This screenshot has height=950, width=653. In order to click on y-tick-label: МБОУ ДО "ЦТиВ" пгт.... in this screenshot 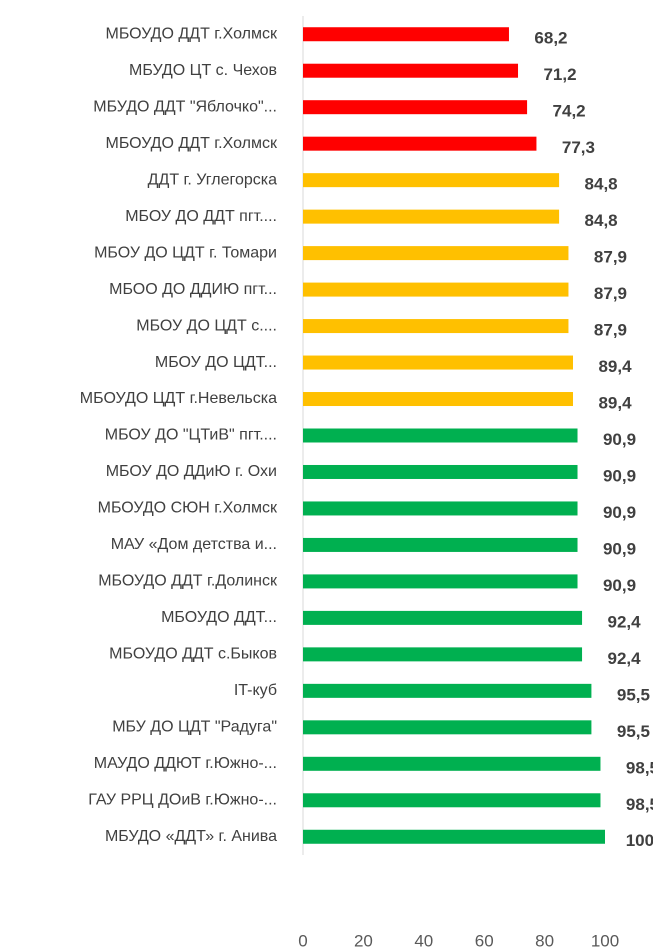, I will do `click(191, 435)`.